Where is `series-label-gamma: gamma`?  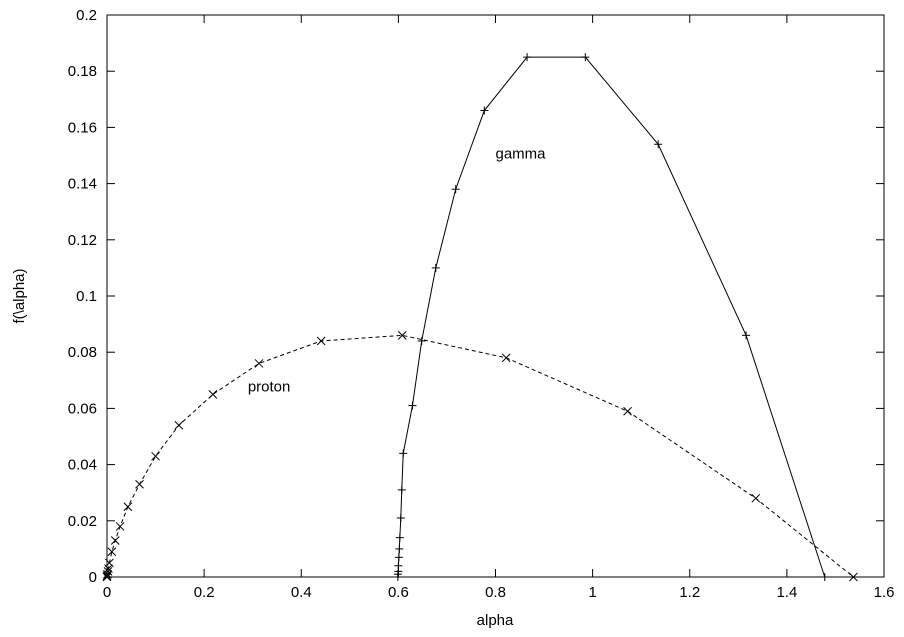
series-label-gamma: gamma is located at coordinates (521, 153).